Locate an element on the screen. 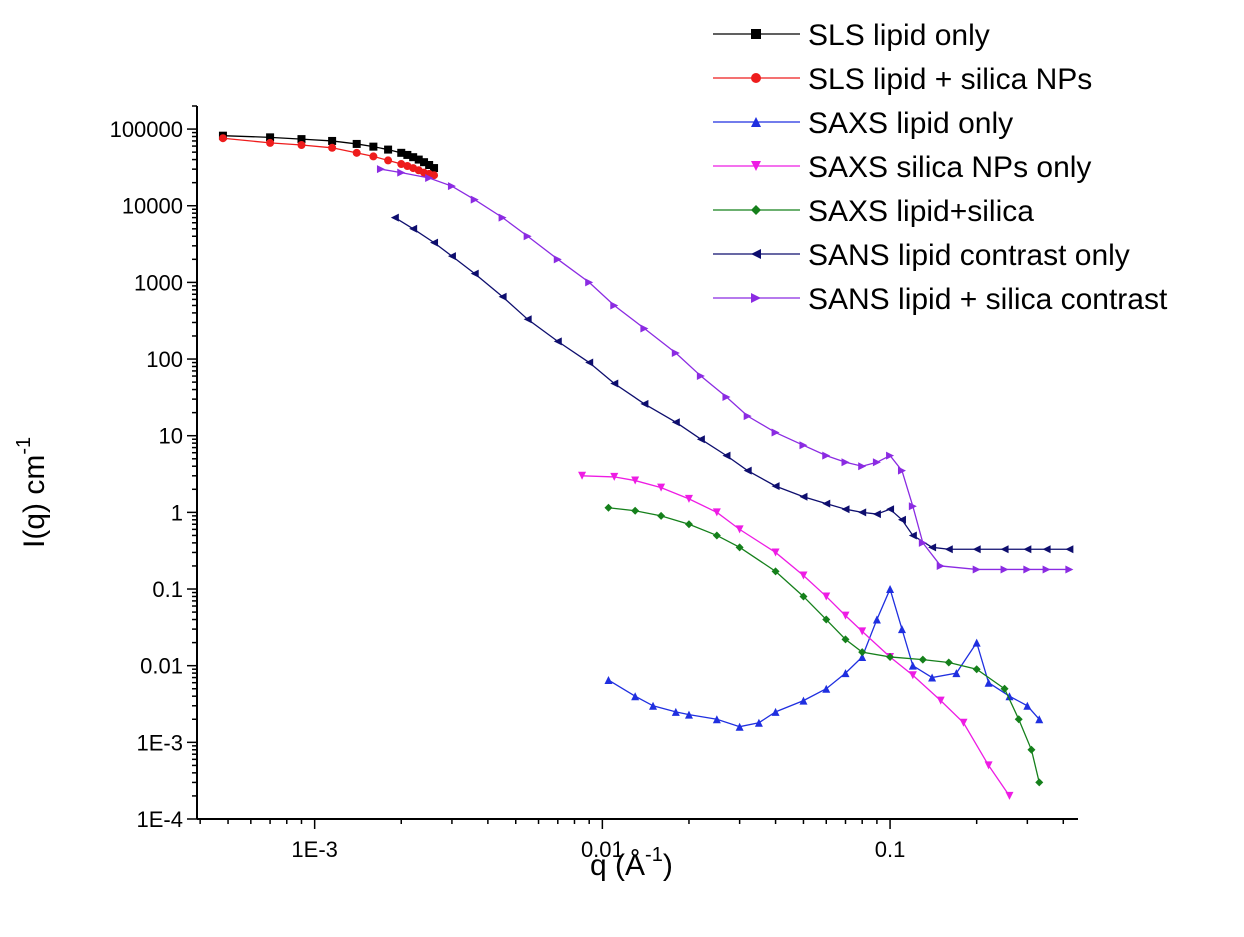  y-tick-label: 100000 is located at coordinates (146, 129).